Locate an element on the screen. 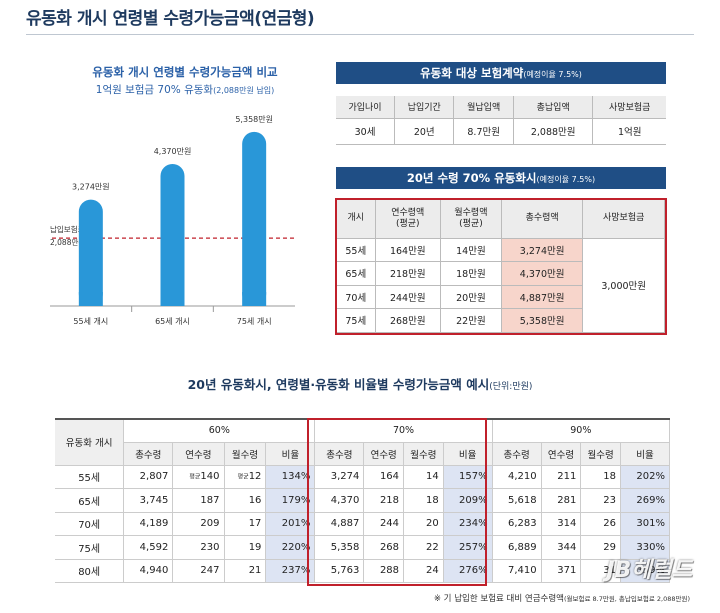  t3-value: 211 is located at coordinates (567, 477).